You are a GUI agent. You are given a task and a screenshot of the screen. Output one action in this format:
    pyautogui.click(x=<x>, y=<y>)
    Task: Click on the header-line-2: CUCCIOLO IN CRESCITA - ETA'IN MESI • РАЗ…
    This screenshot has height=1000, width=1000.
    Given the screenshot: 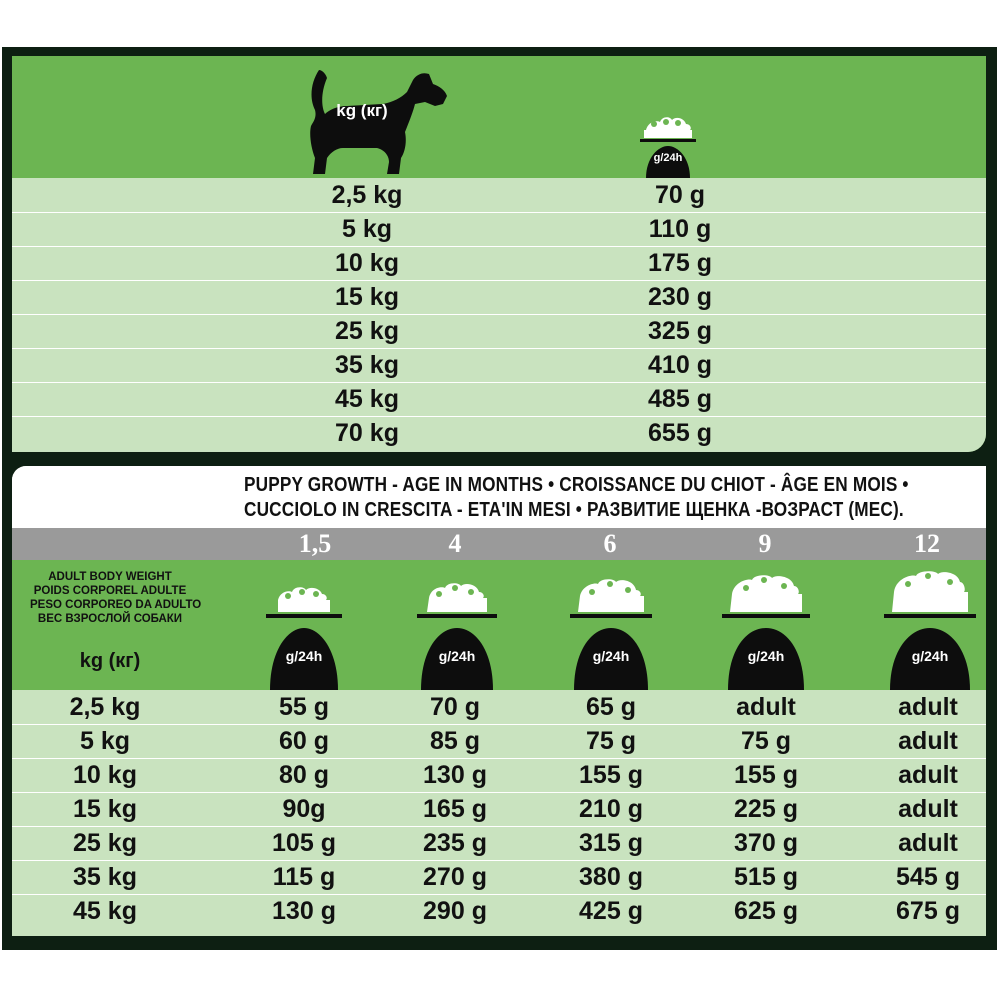 What is the action you would take?
    pyautogui.click(x=574, y=510)
    